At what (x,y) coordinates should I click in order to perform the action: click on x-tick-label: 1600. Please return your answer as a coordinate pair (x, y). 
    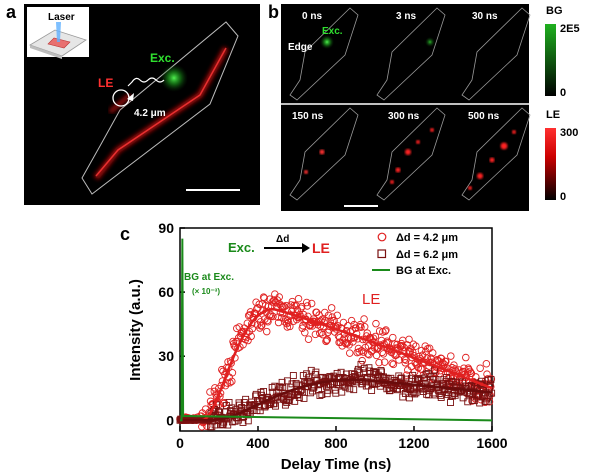
    Looking at the image, I should click on (491, 443).